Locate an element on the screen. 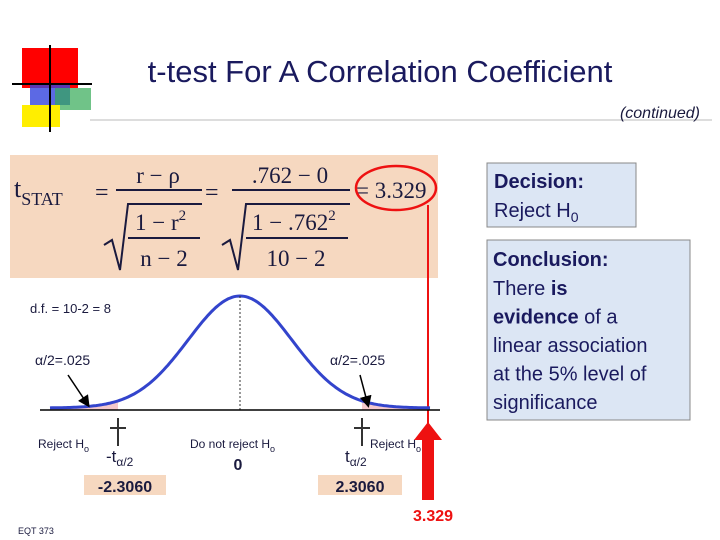 The image size is (720, 540). denominator-bottom: n − 2 is located at coordinates (163, 258).